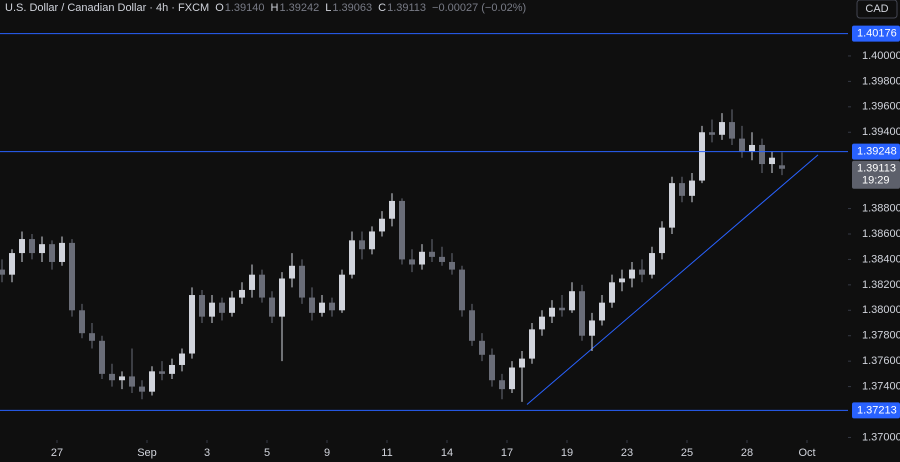  What do you see at coordinates (352, 8) in the screenshot?
I see `ohlc-value: 1.39063` at bounding box center [352, 8].